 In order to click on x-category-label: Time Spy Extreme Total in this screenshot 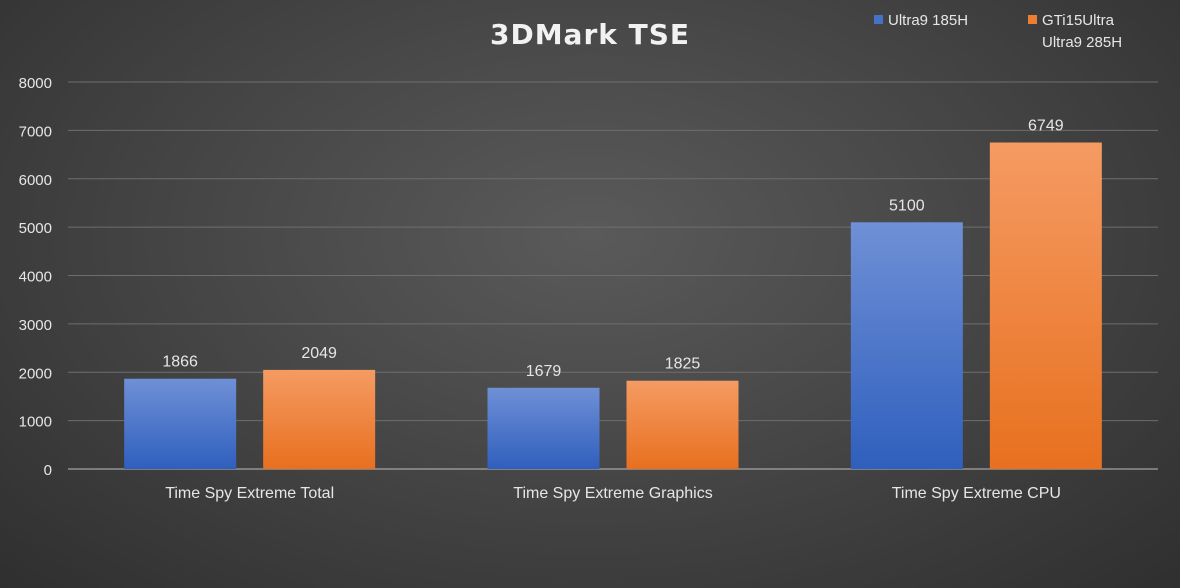, I will do `click(249, 493)`.